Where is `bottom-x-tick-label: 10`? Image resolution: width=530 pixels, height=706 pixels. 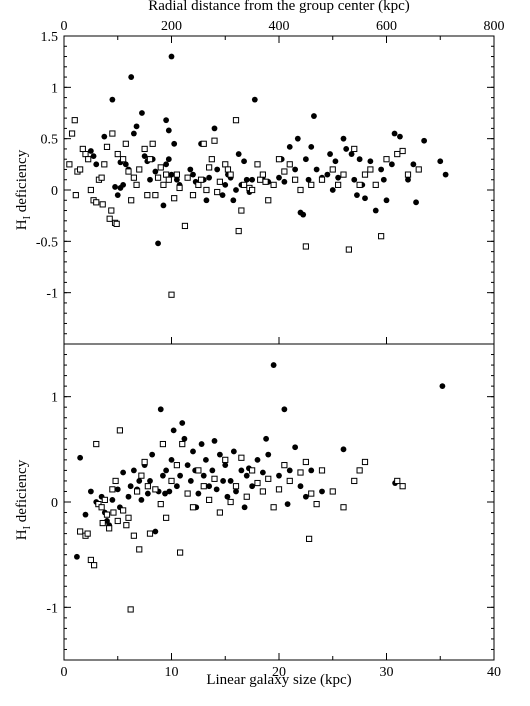
bottom-x-tick-label: 10 is located at coordinates (172, 672).